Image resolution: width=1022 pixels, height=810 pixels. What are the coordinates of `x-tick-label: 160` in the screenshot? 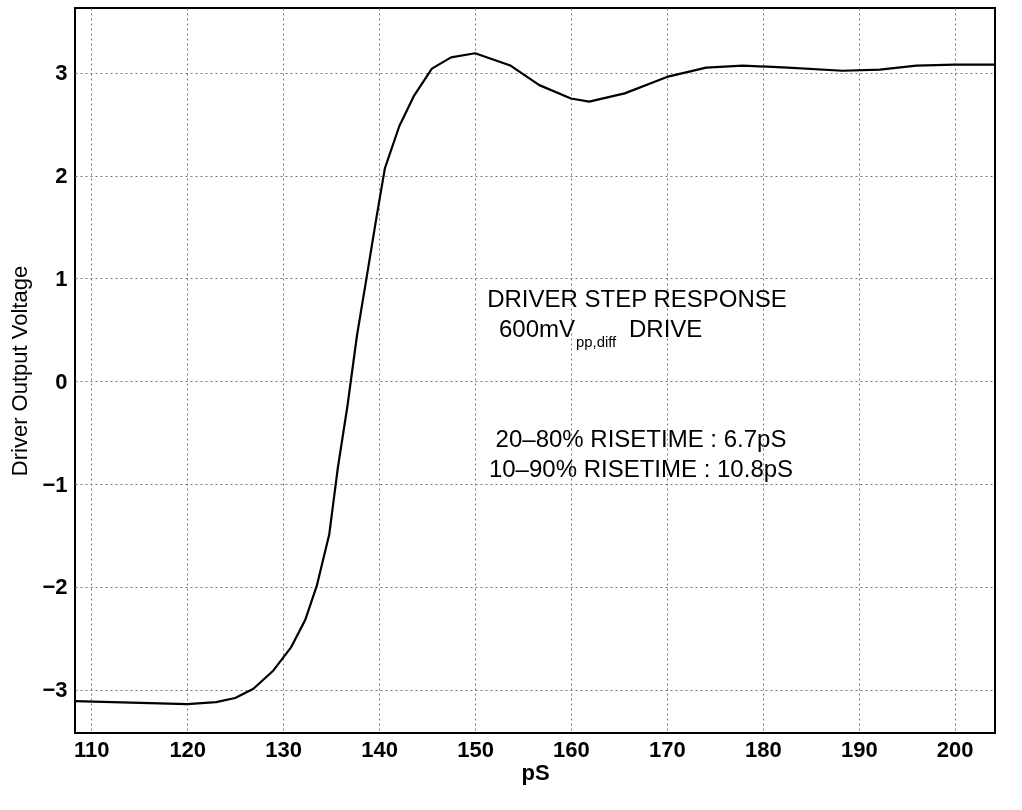 It's located at (571, 749).